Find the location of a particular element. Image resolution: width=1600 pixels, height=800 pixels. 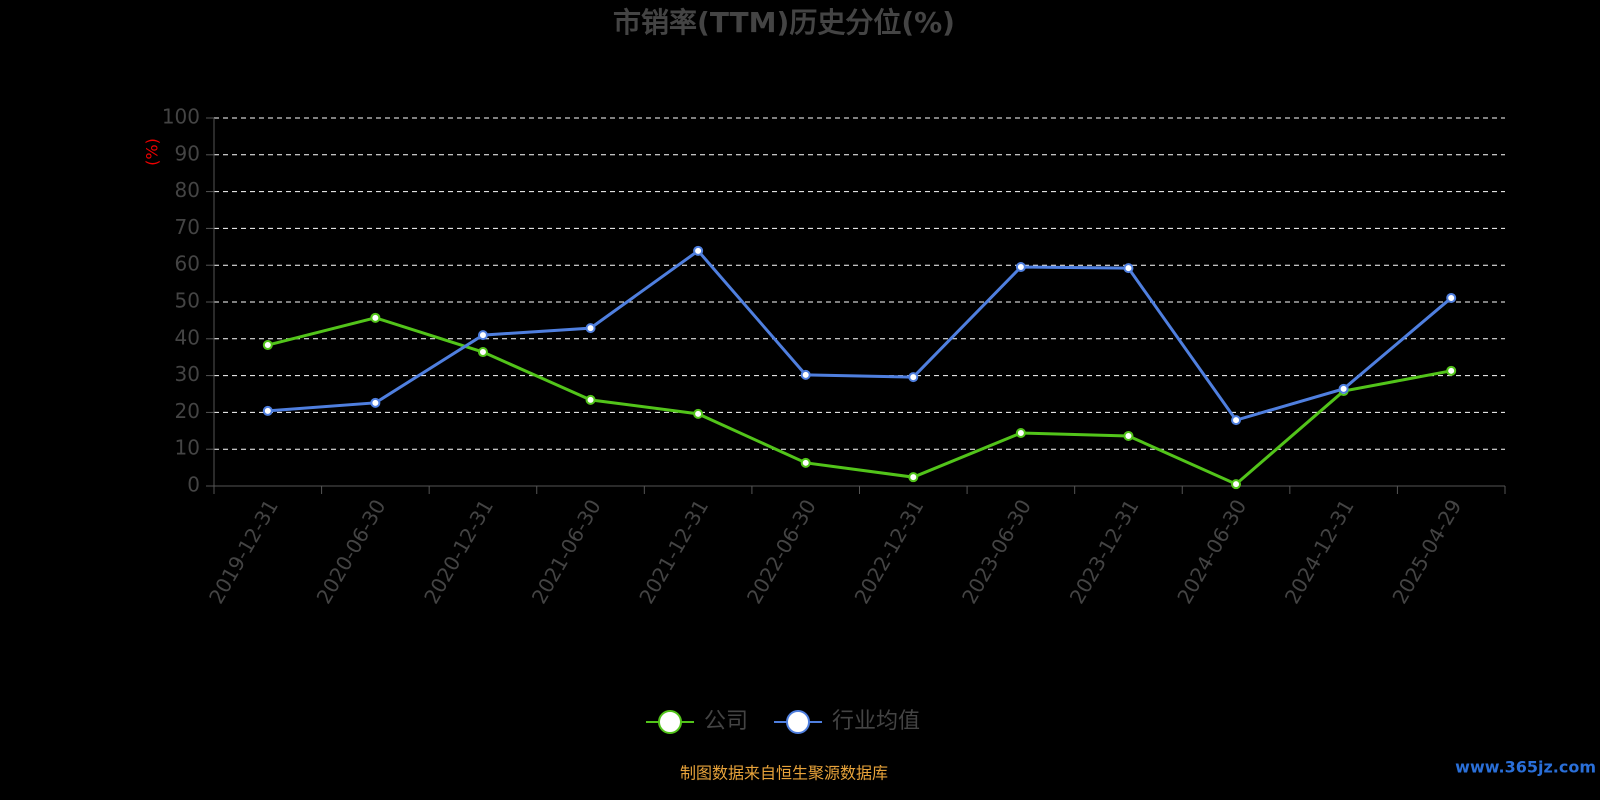

y-tick-label: 40 is located at coordinates (187, 337).